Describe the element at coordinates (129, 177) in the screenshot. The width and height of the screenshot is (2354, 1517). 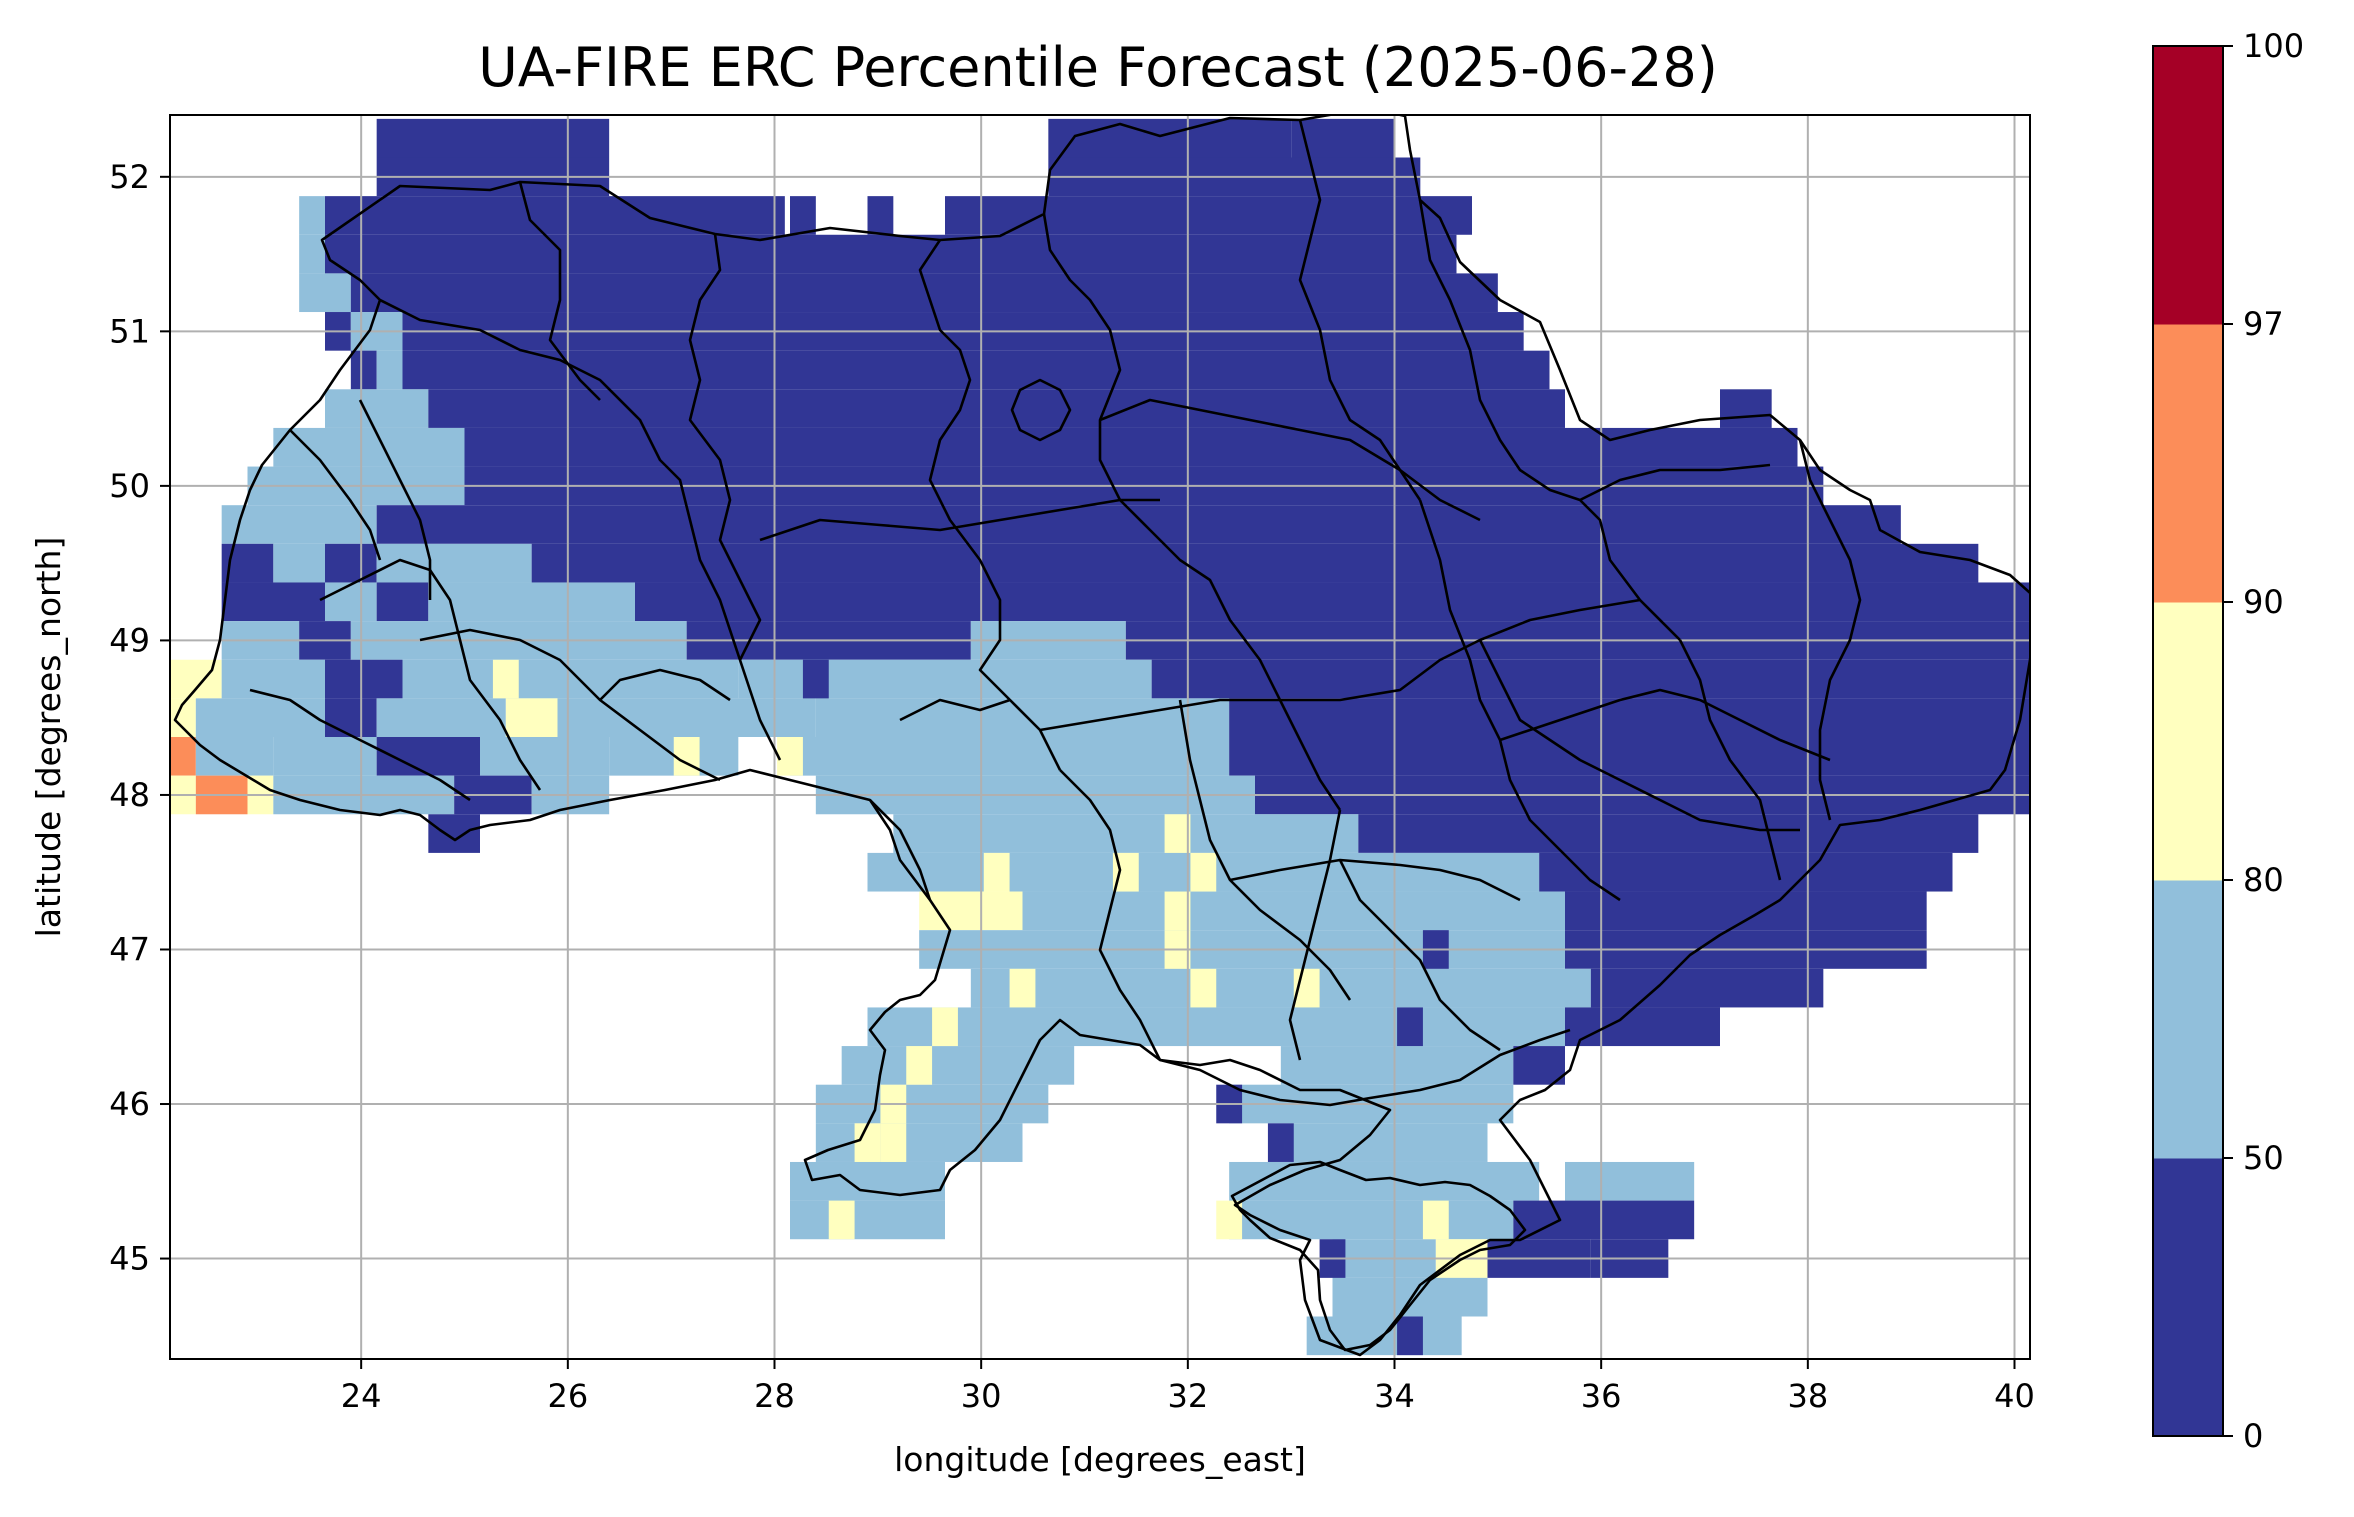
I see `y-tick-label: 52` at that location.